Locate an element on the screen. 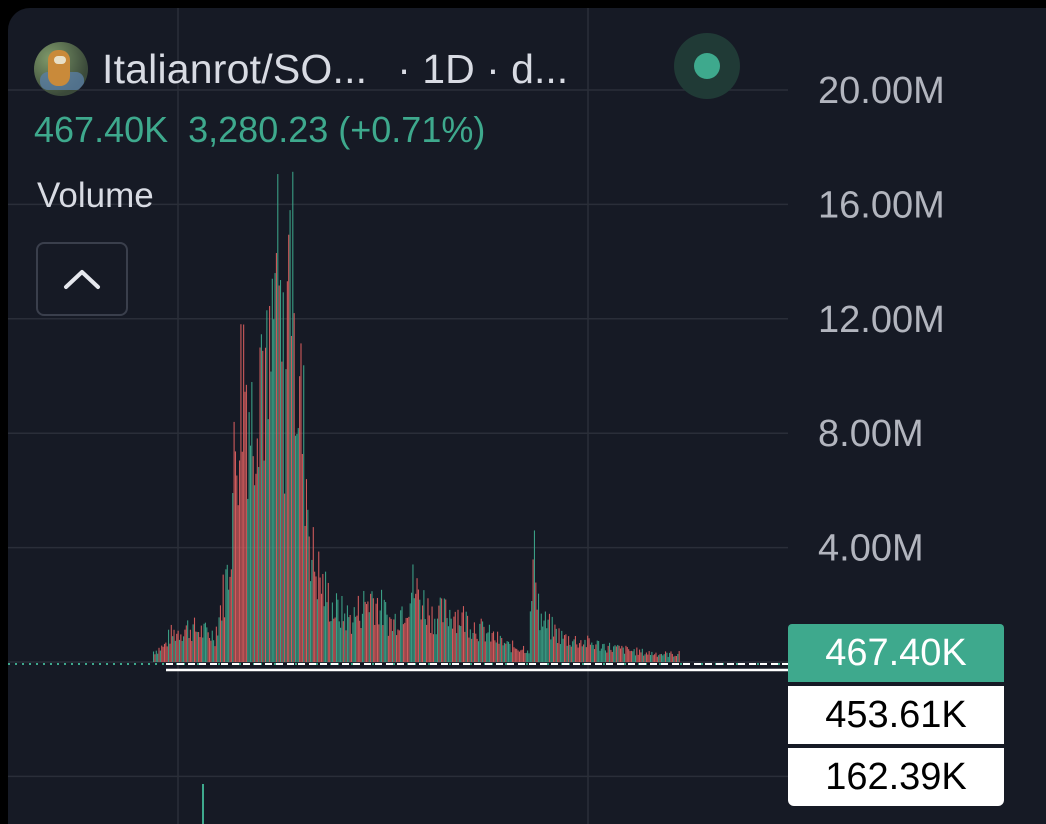 Image resolution: width=1046 pixels, height=824 pixels. price-tag-mid: 453.61K is located at coordinates (896, 715).